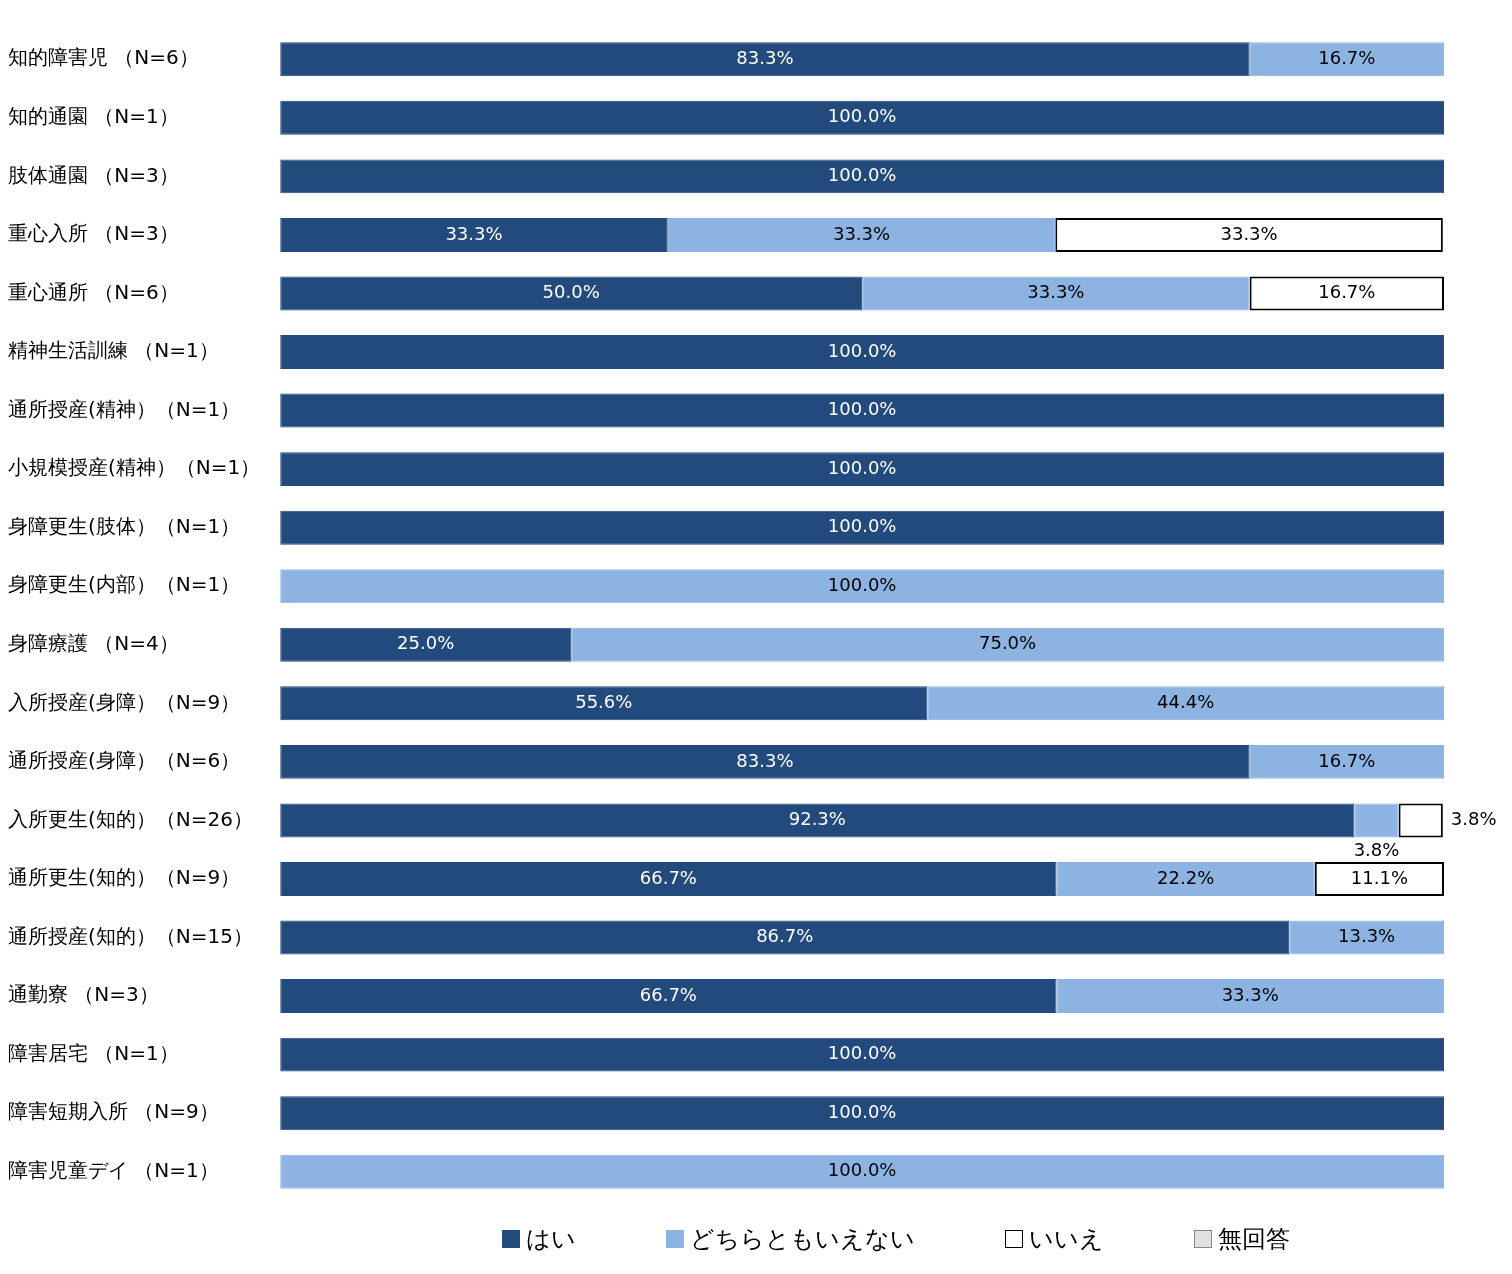  Describe the element at coordinates (1379, 877) in the screenshot. I see `data-label: 11.1%` at that location.